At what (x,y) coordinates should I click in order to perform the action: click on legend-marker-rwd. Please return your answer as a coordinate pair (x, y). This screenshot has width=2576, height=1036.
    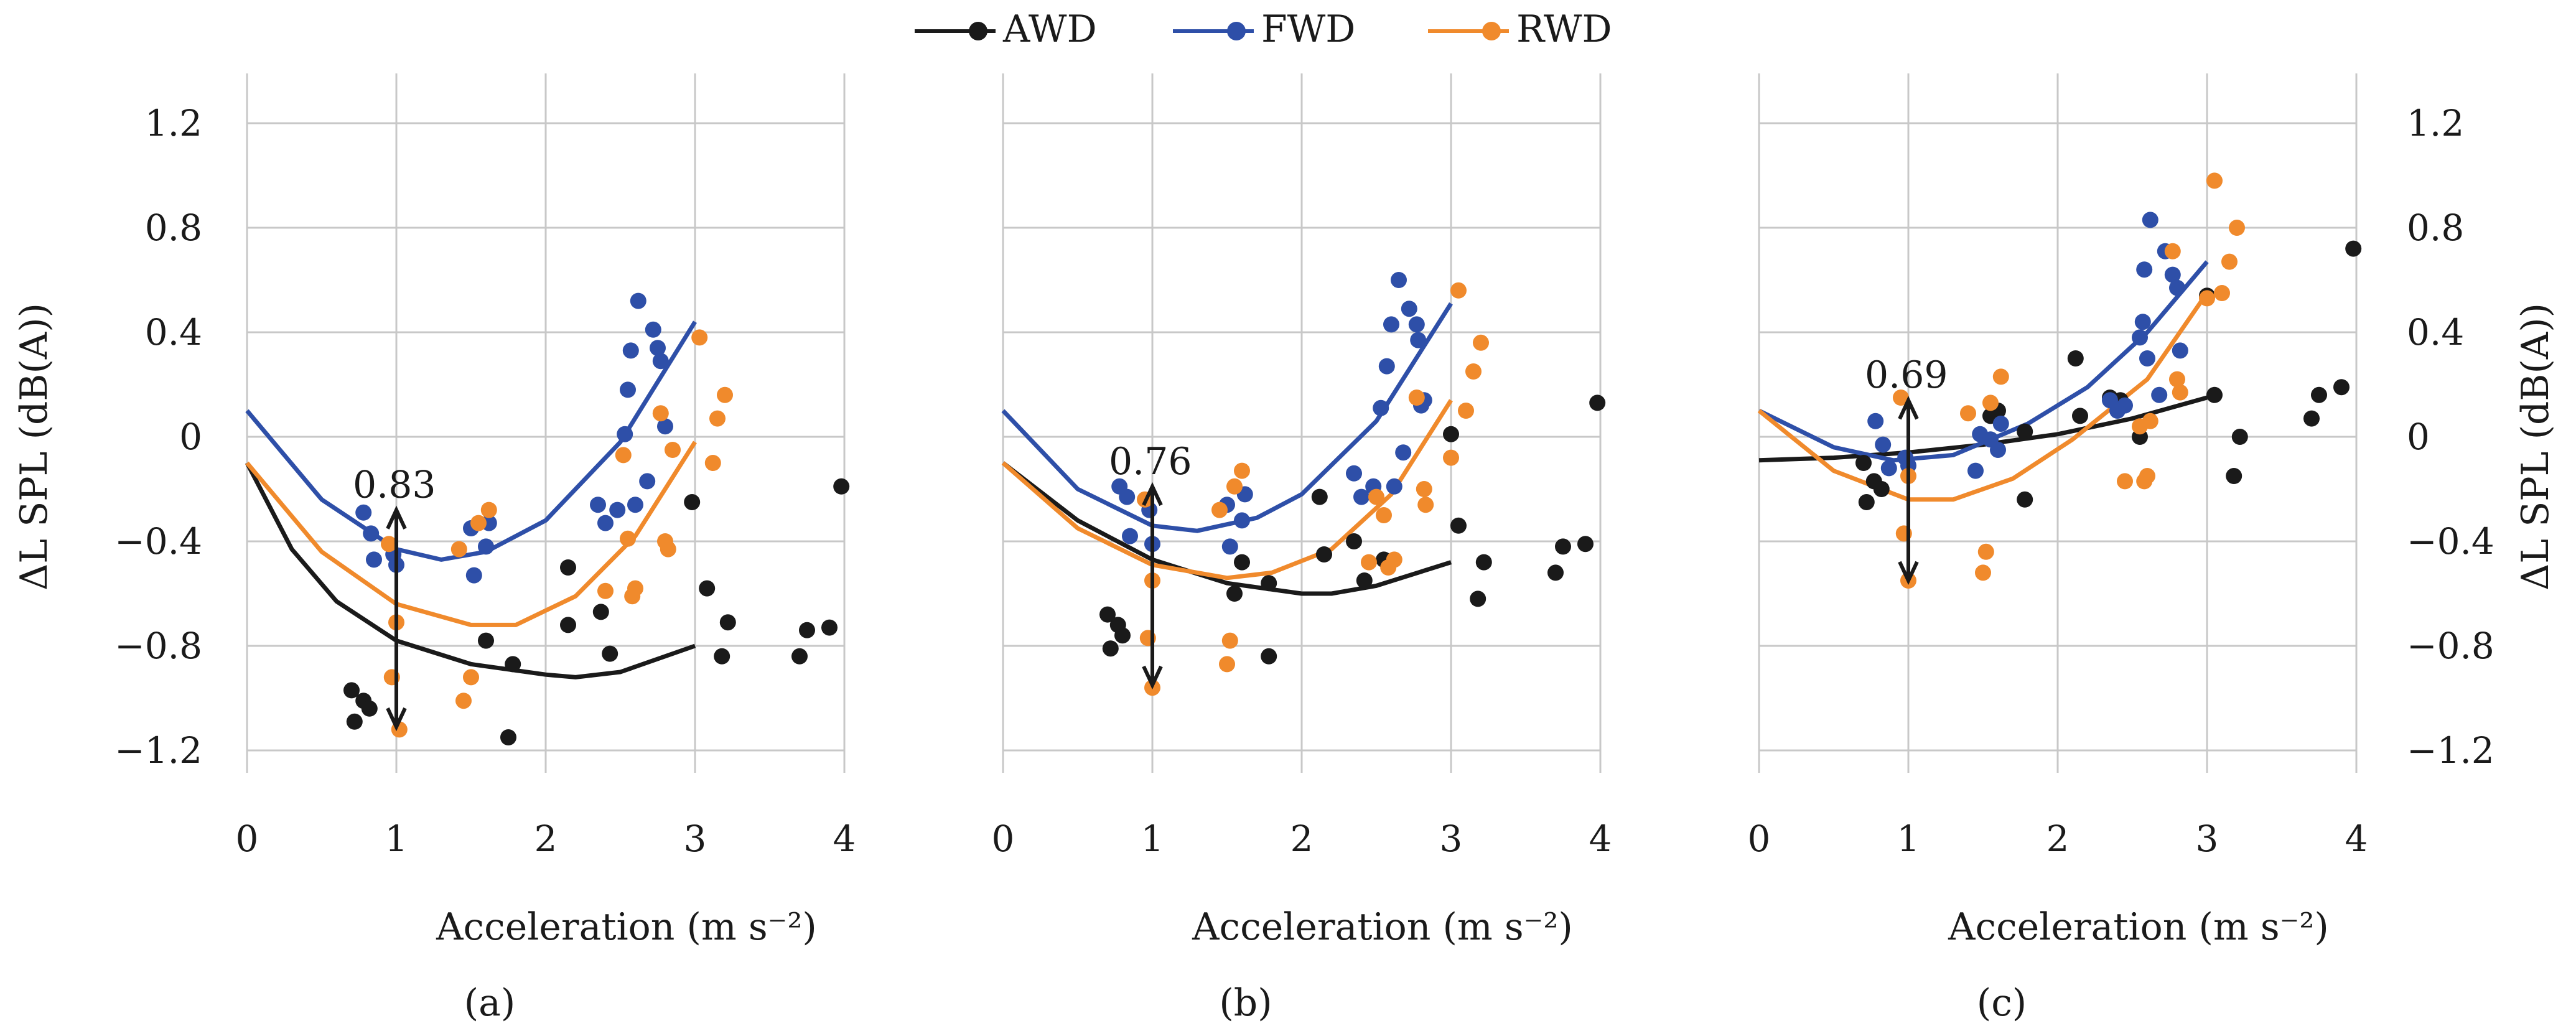
    Looking at the image, I should click on (1491, 31).